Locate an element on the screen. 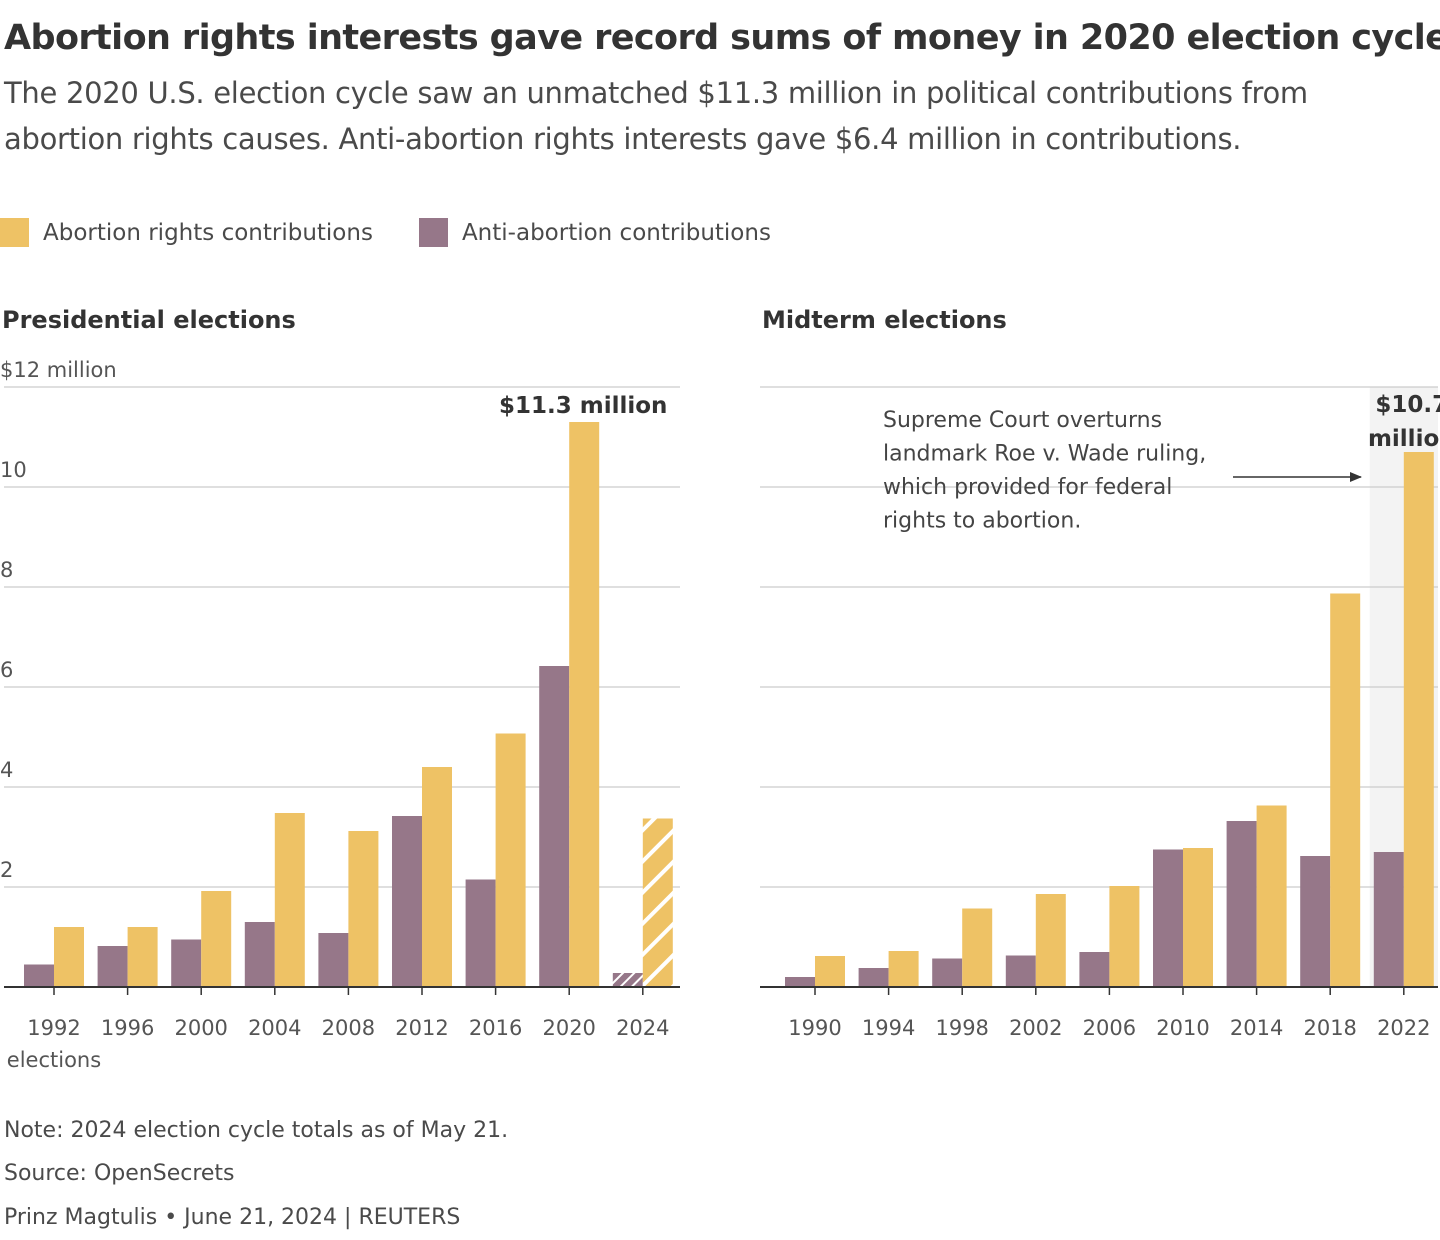  bar-pro-2004 is located at coordinates (289, 900).